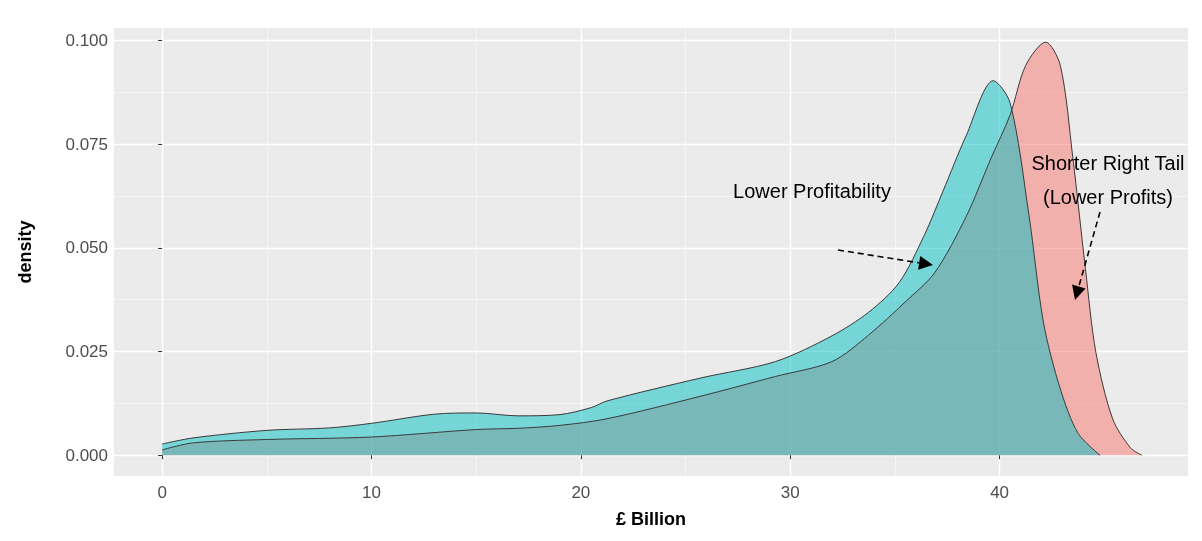 The height and width of the screenshot is (541, 1202). I want to click on y-tick-label: 0.100, so click(86, 40).